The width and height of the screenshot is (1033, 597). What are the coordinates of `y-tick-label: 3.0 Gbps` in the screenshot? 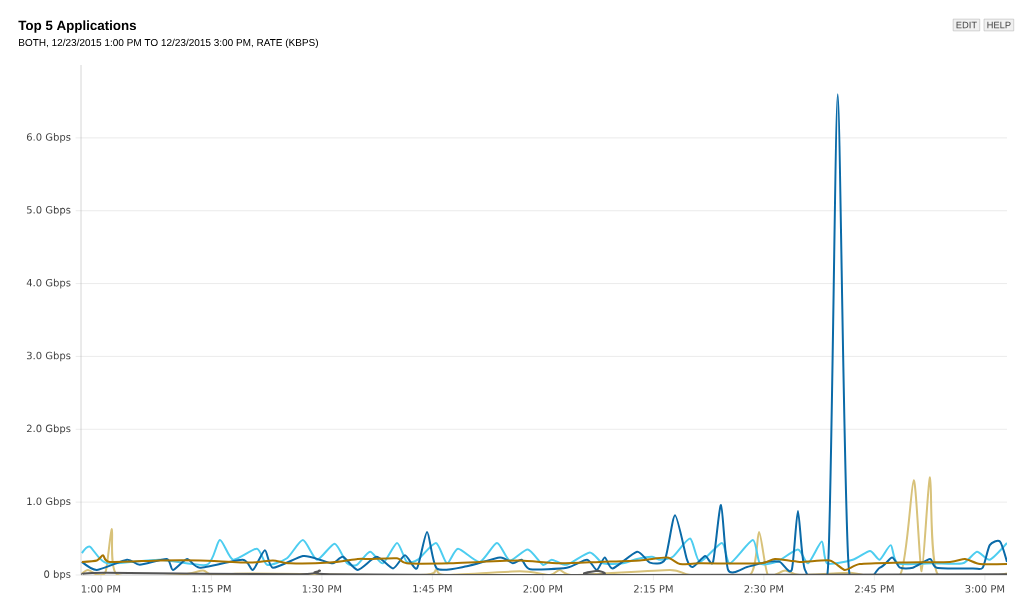 It's located at (48, 356).